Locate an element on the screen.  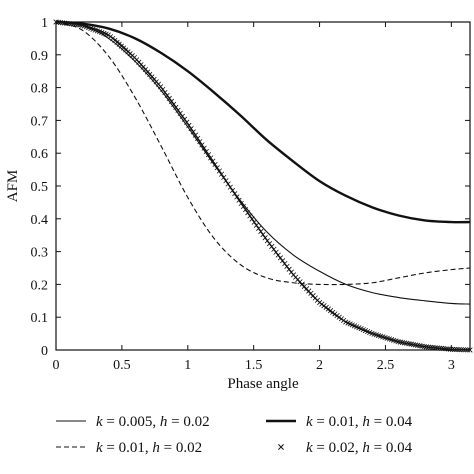
y-axis-title: AFM is located at coordinates (13, 186).